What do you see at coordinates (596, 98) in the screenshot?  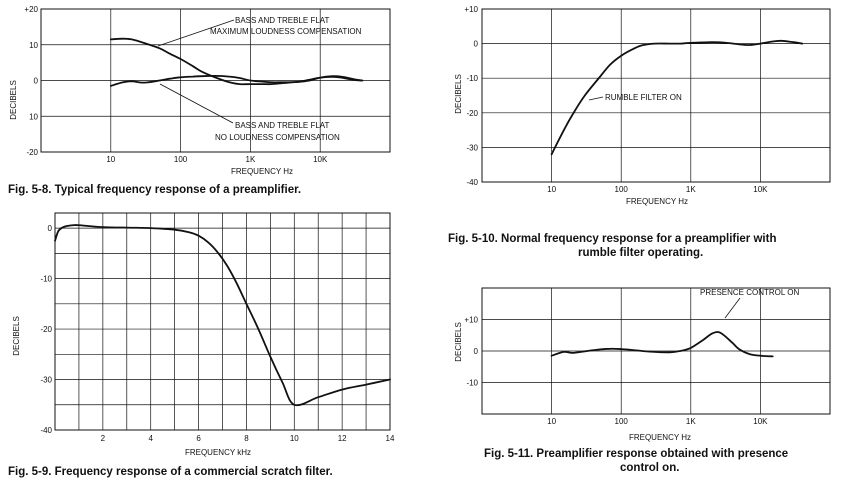 I see `fig-5-10-leader` at bounding box center [596, 98].